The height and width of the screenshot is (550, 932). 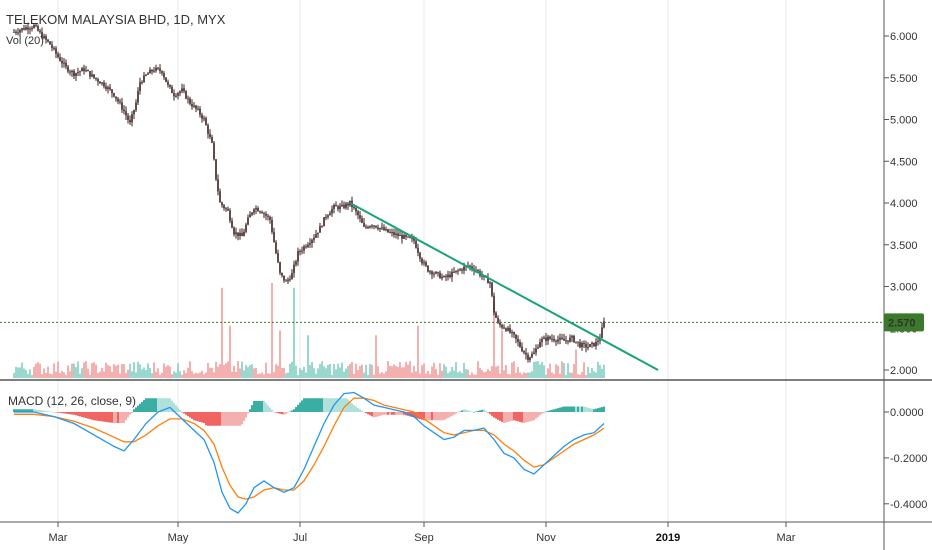 I want to click on trendline, so click(x=504, y=286).